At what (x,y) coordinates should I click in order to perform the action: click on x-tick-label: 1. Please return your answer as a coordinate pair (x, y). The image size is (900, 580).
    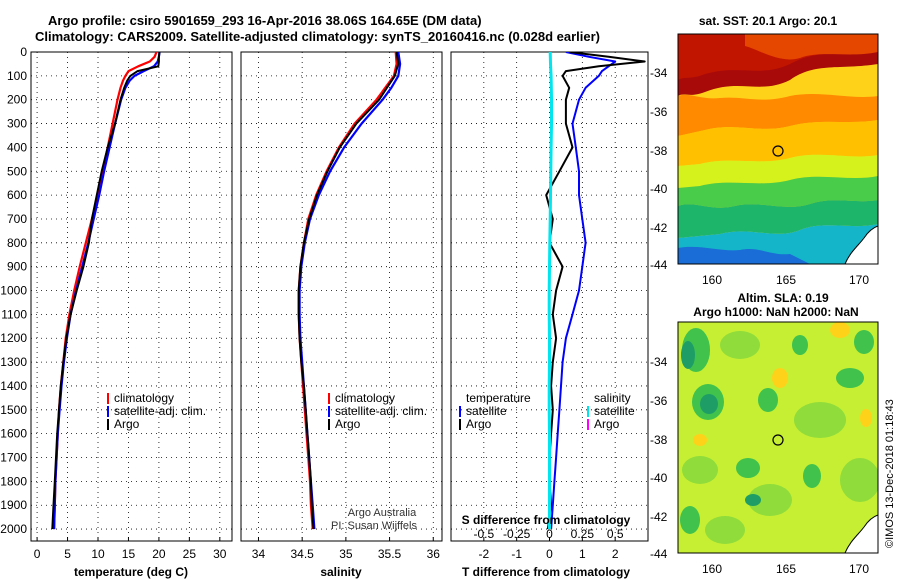
    Looking at the image, I should click on (582, 554).